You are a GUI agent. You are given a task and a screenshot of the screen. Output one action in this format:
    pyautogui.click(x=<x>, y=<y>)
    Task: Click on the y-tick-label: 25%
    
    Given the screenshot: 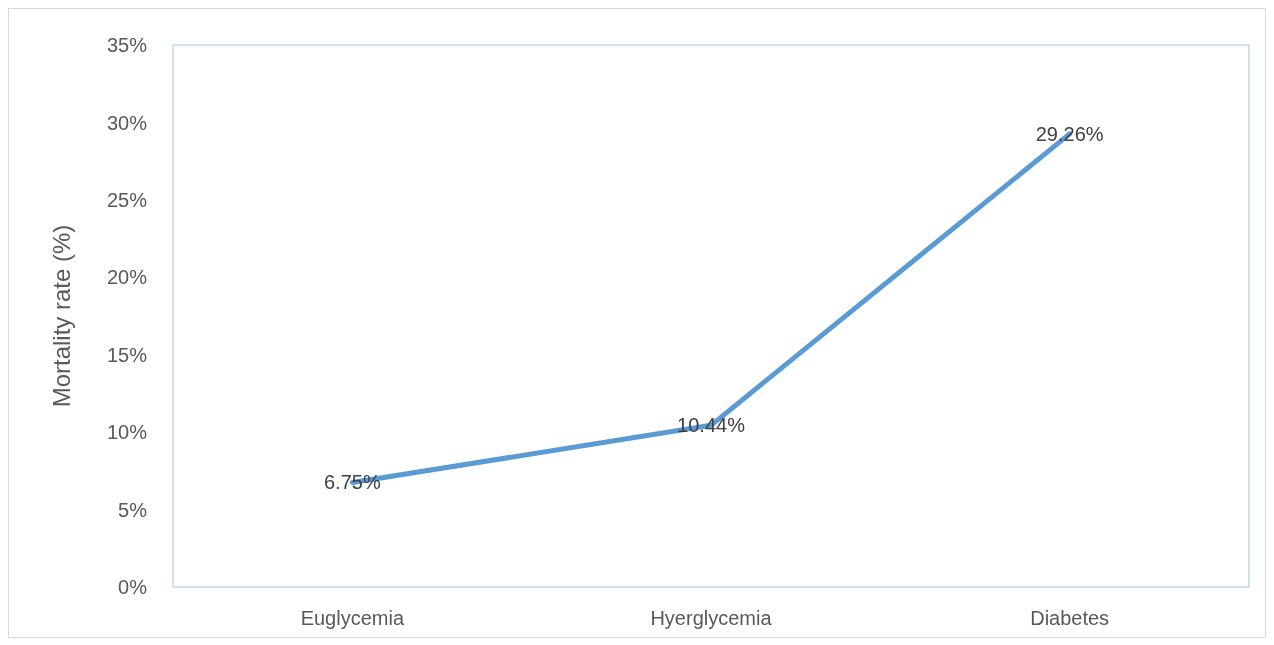 What is the action you would take?
    pyautogui.click(x=127, y=199)
    